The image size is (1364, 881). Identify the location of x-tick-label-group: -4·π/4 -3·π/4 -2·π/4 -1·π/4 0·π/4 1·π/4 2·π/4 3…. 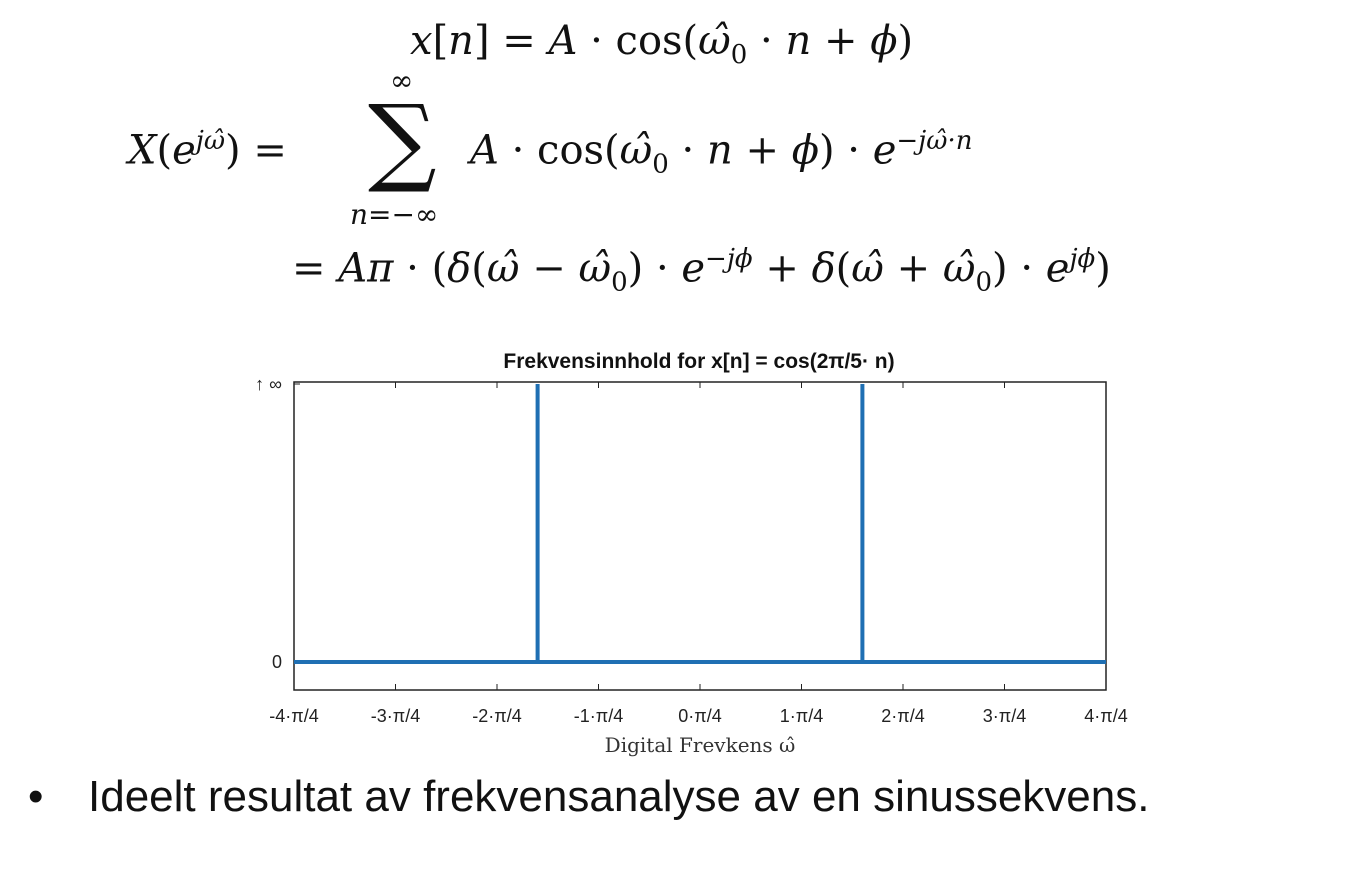
(698, 716).